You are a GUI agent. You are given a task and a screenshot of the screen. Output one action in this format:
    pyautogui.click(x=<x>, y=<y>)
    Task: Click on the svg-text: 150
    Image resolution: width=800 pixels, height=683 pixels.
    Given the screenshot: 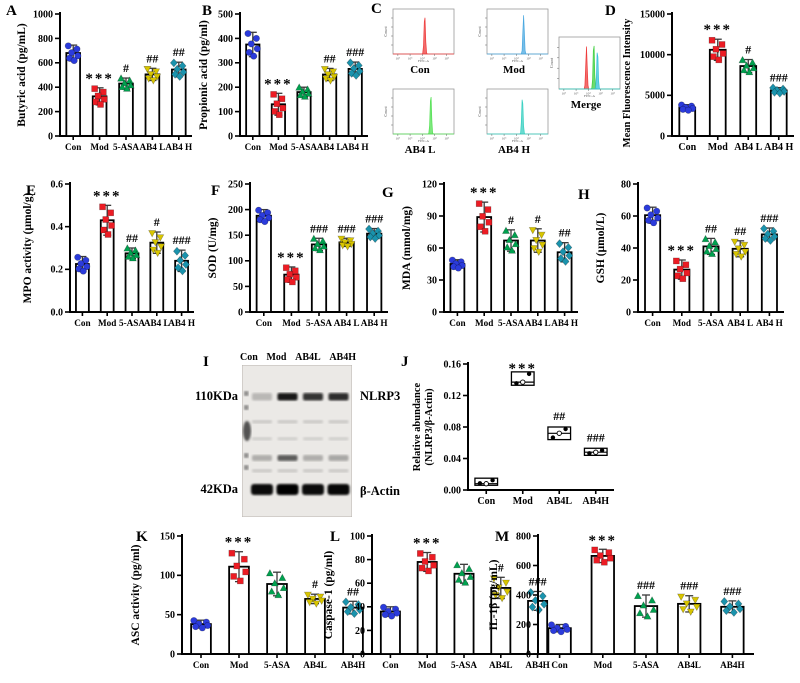 What is the action you would take?
    pyautogui.click(x=235, y=236)
    